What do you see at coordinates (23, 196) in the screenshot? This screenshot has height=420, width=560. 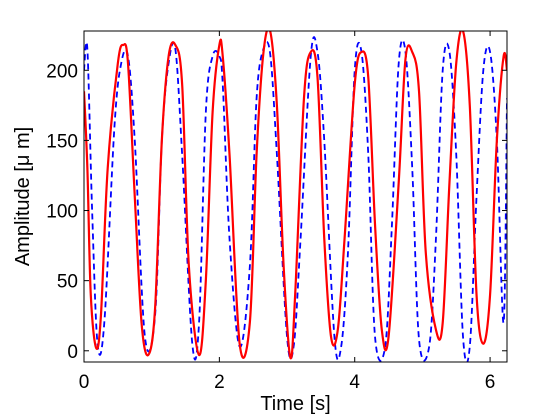 I see `y-axis-title: Amplitude [μ m]` at bounding box center [23, 196].